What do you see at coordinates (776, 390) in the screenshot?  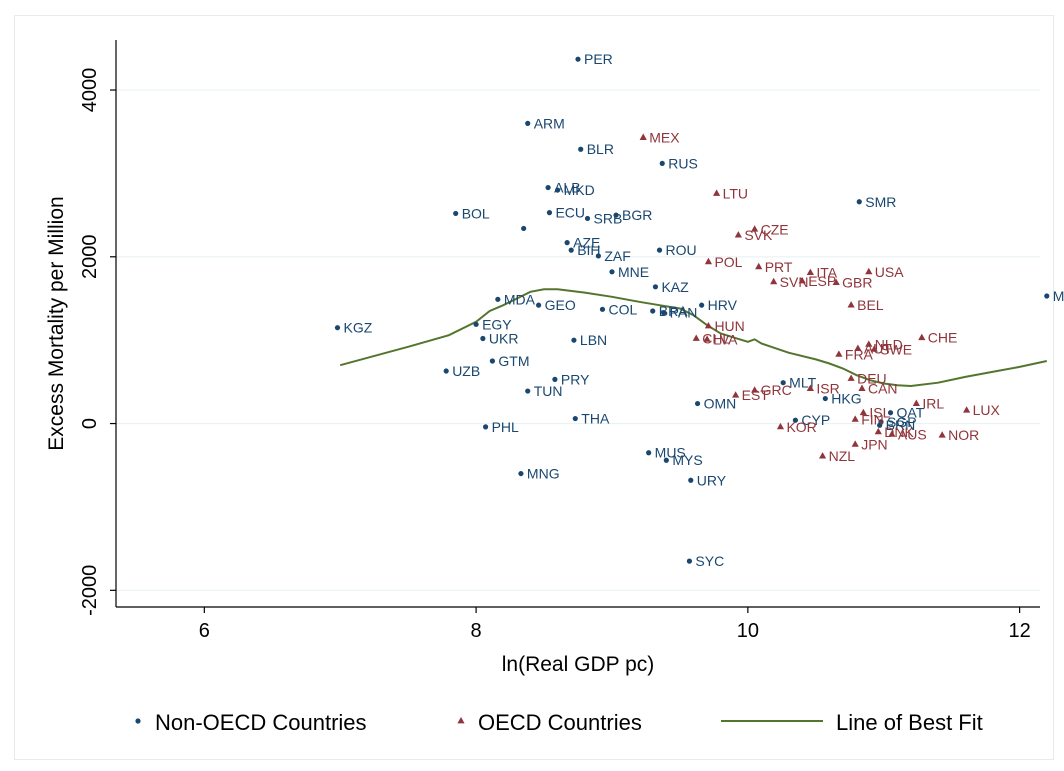 I see `point-label: GRC` at bounding box center [776, 390].